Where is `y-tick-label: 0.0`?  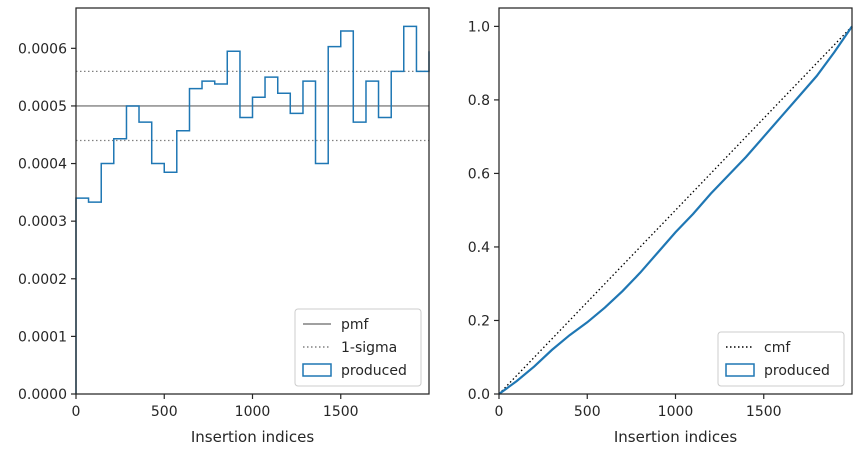
y-tick-label: 0.0 is located at coordinates (479, 395).